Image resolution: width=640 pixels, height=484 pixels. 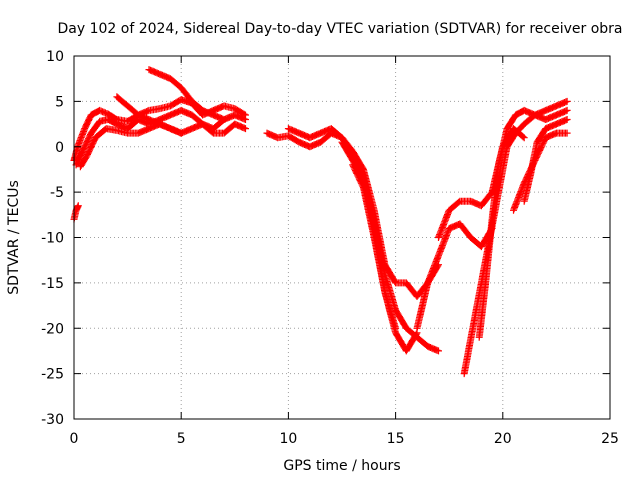 What do you see at coordinates (74, 439) in the screenshot?
I see `x-tick-label: 0` at bounding box center [74, 439].